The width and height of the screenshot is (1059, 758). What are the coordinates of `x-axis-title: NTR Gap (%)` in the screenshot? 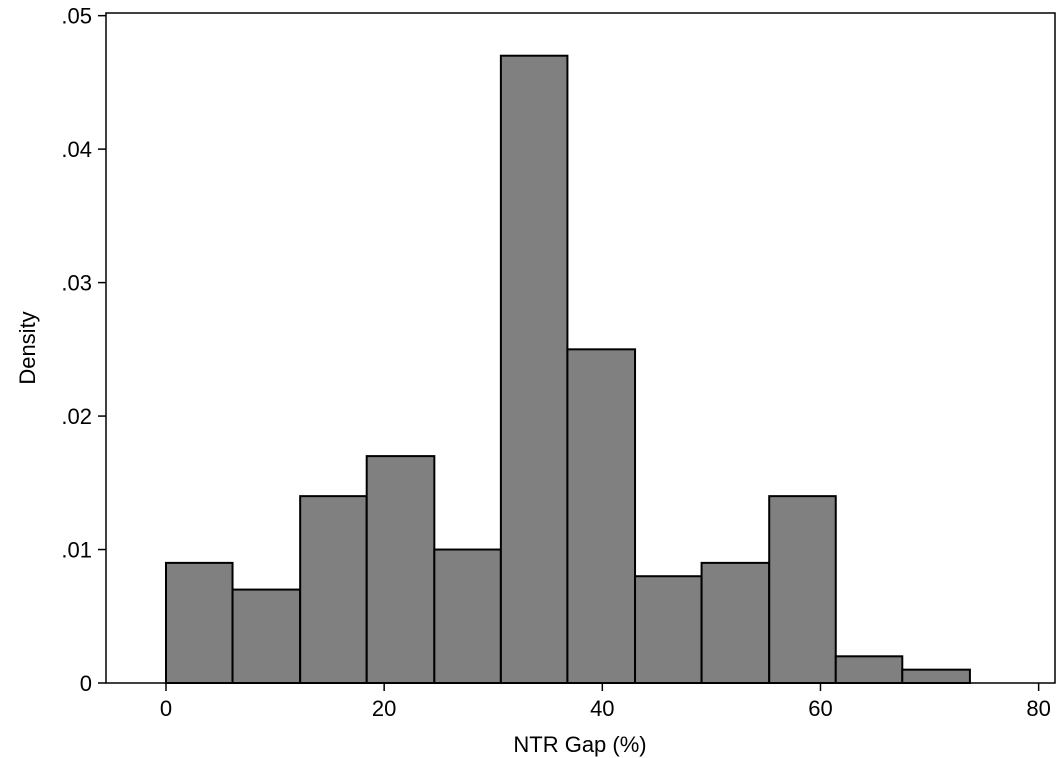 It's located at (579, 744).